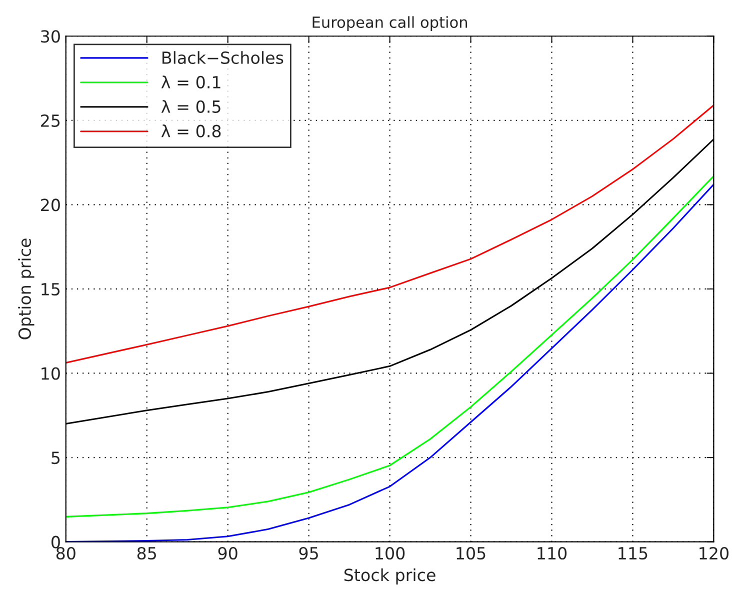 Image resolution: width=732 pixels, height=602 pixels. I want to click on x-axis-title: Stock price, so click(390, 576).